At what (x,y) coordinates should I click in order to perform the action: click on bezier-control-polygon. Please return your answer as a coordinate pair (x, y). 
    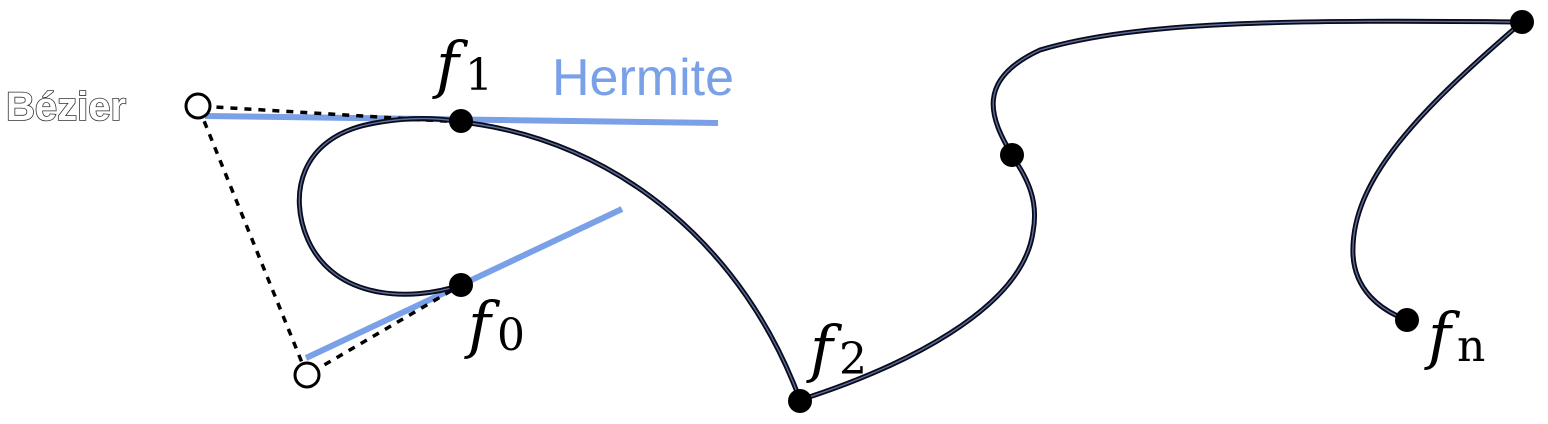
    Looking at the image, I should click on (328, 241).